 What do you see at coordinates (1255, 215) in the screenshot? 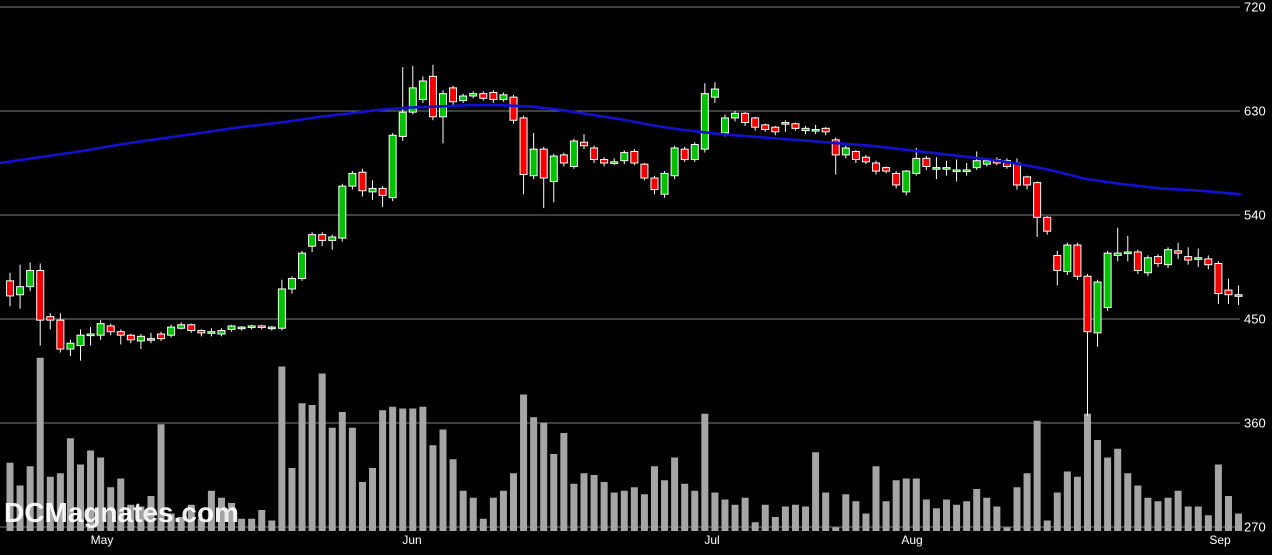
I see `y-axis-tick-label: 540` at bounding box center [1255, 215].